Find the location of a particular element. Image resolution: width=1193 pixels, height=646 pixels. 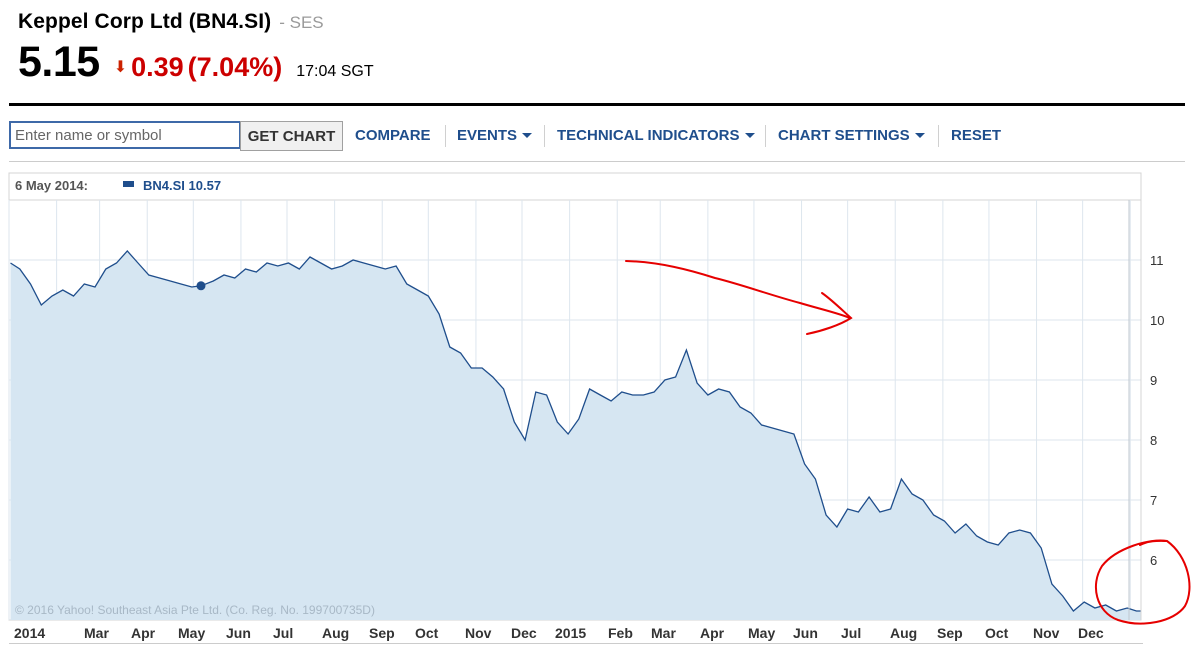

reset-link: RESET is located at coordinates (976, 135).